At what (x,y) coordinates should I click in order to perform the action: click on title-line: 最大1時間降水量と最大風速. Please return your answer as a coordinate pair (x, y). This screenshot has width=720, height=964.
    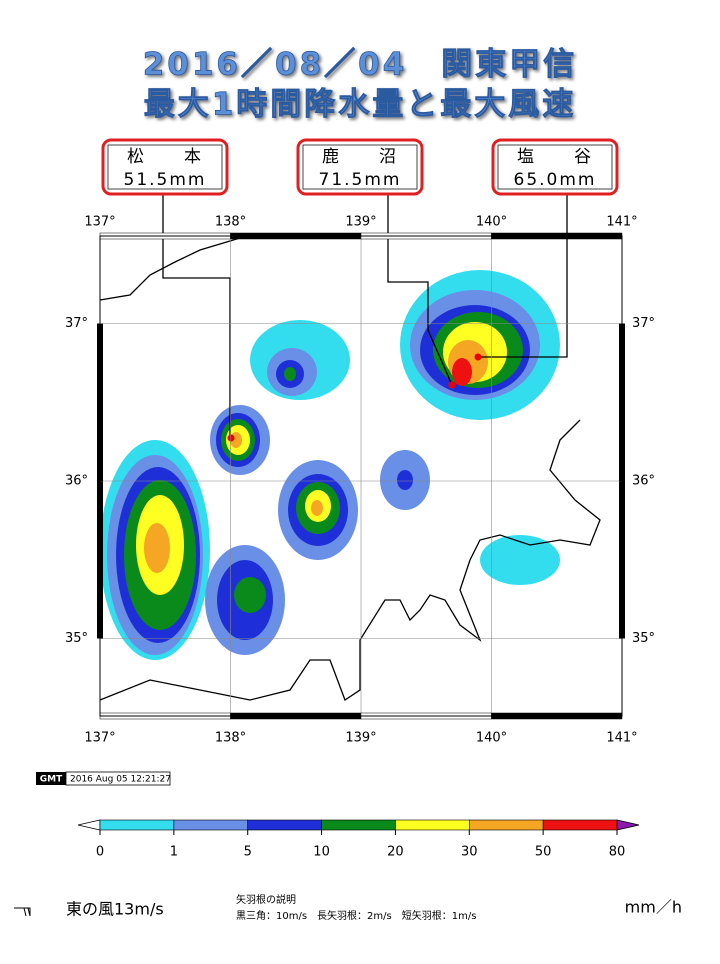
    Looking at the image, I should click on (360, 105).